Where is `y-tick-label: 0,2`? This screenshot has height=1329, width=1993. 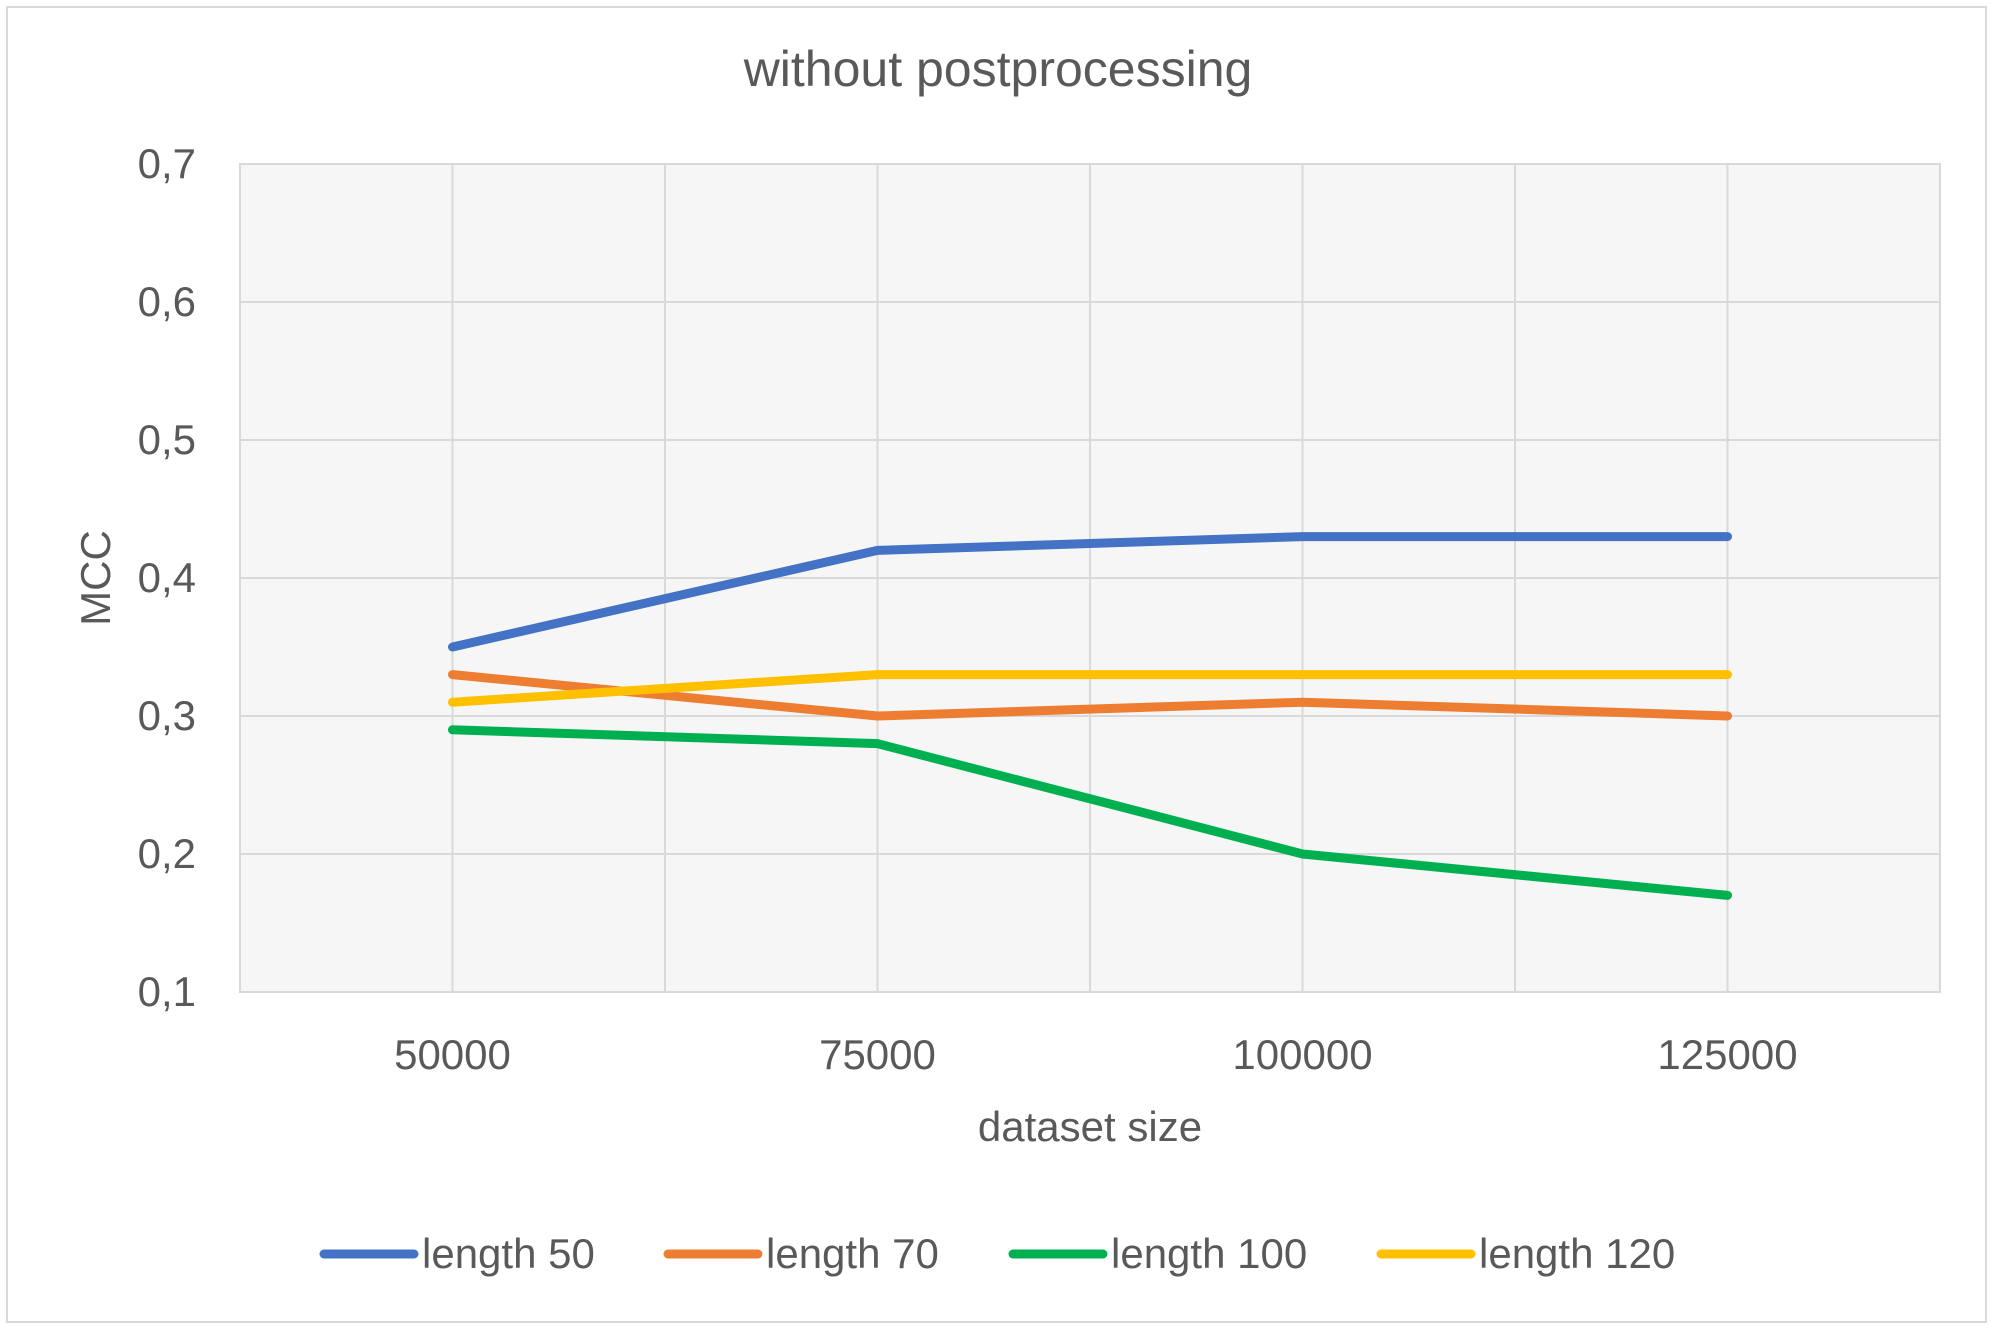 y-tick-label: 0,2 is located at coordinates (167, 853).